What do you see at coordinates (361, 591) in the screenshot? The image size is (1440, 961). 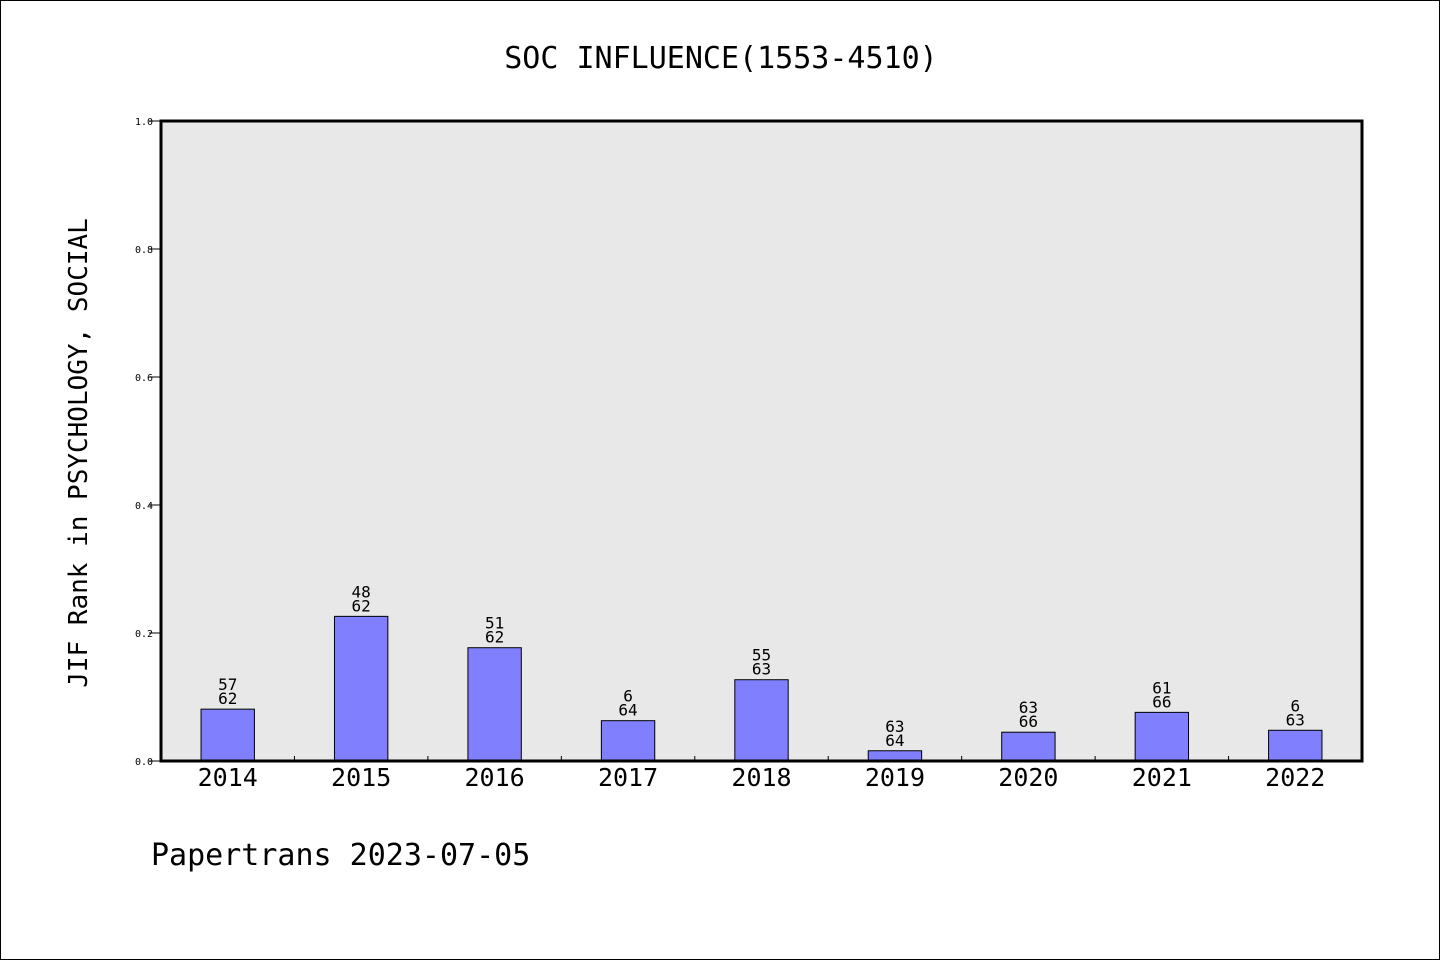 I see `data-label-top: 48` at bounding box center [361, 591].